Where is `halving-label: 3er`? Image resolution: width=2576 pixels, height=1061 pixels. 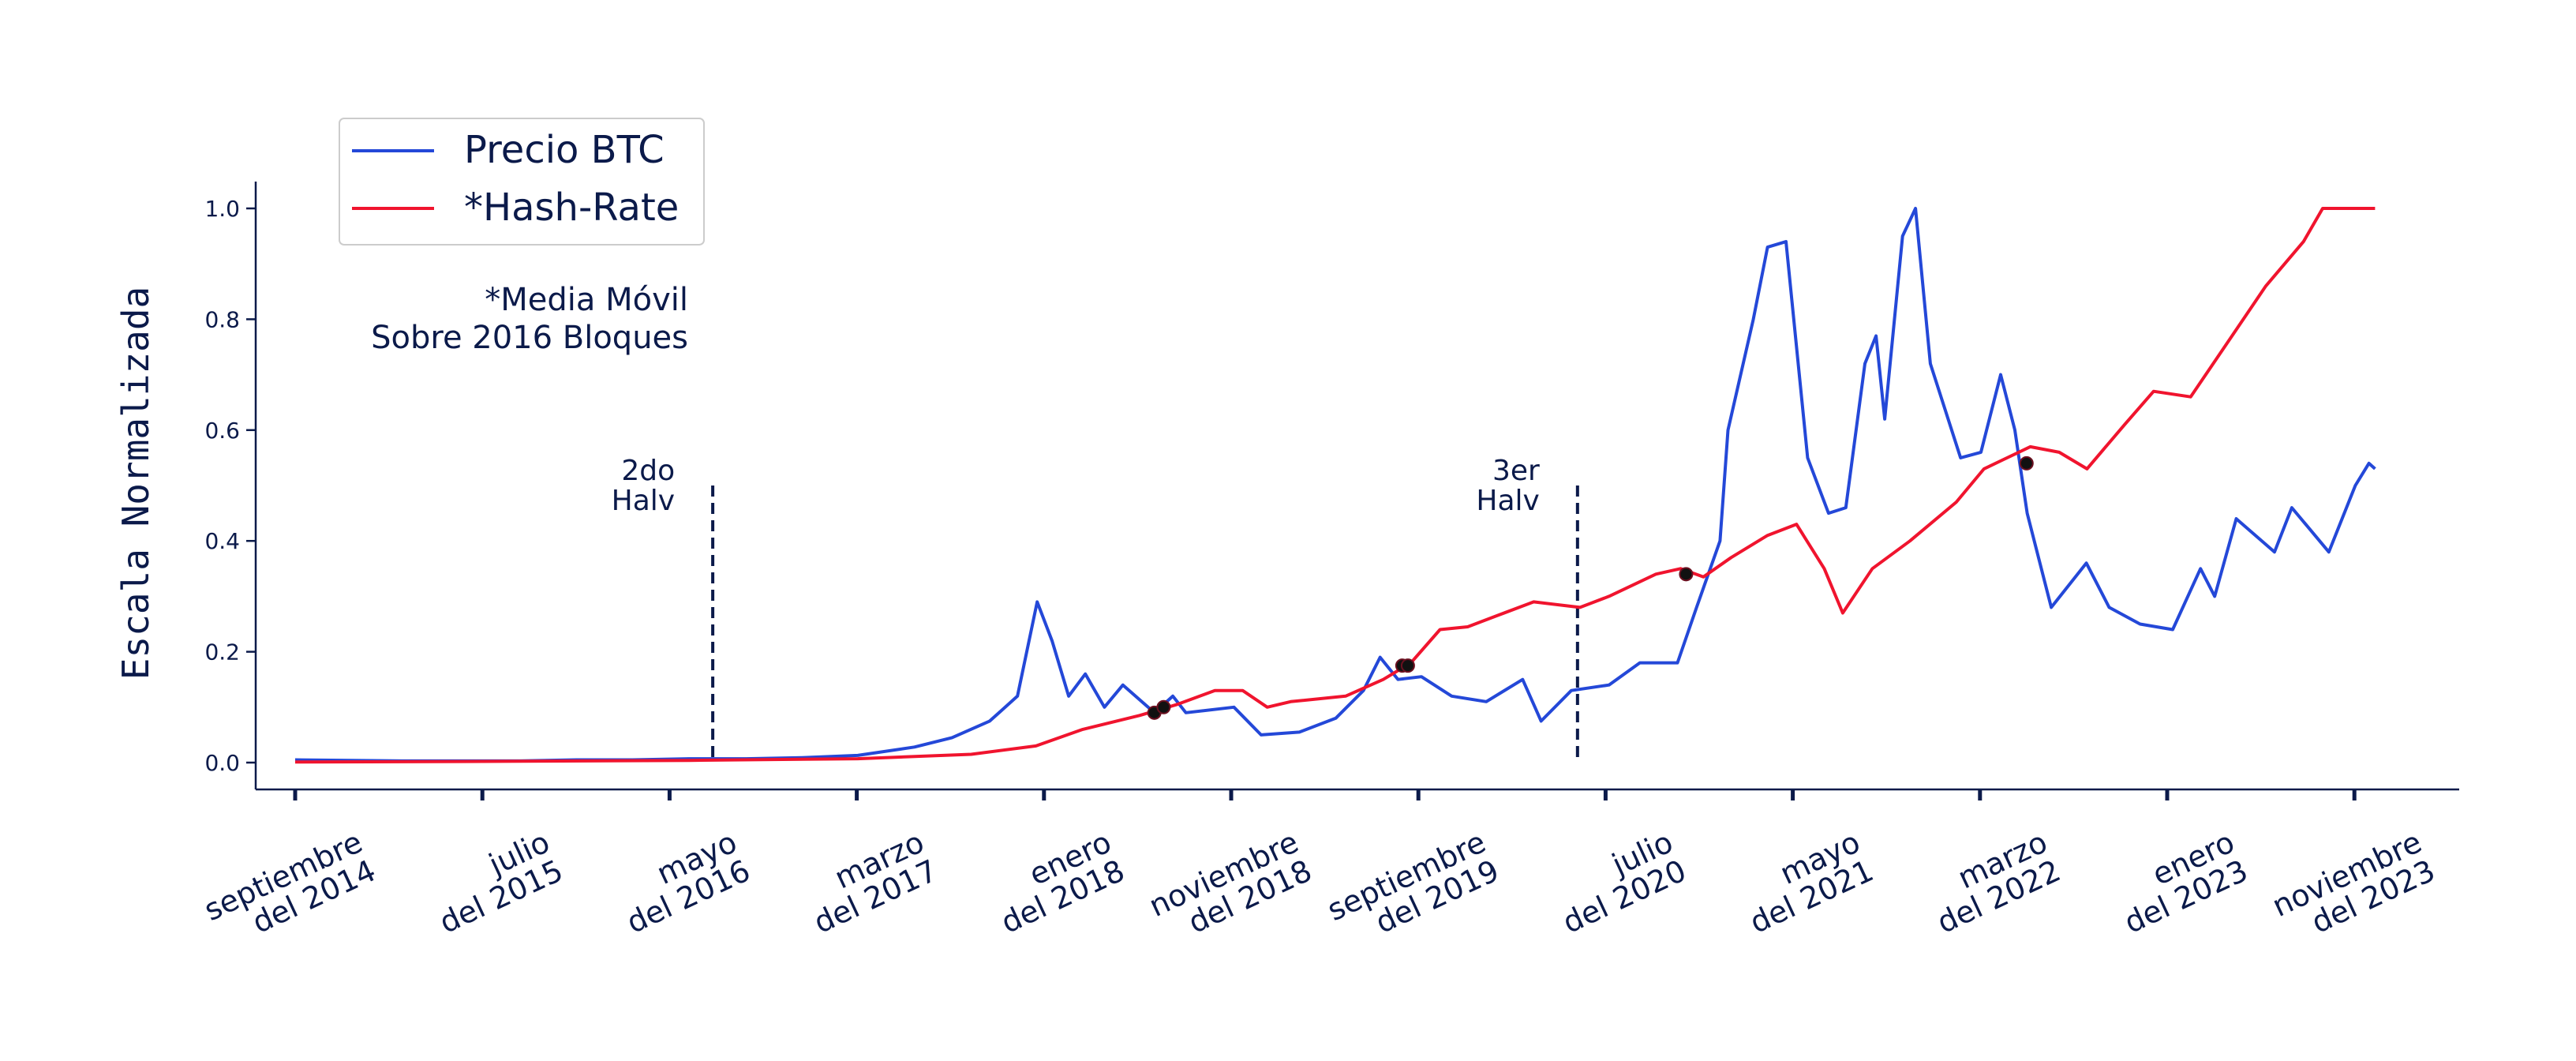
halving-label: 3er is located at coordinates (1516, 471).